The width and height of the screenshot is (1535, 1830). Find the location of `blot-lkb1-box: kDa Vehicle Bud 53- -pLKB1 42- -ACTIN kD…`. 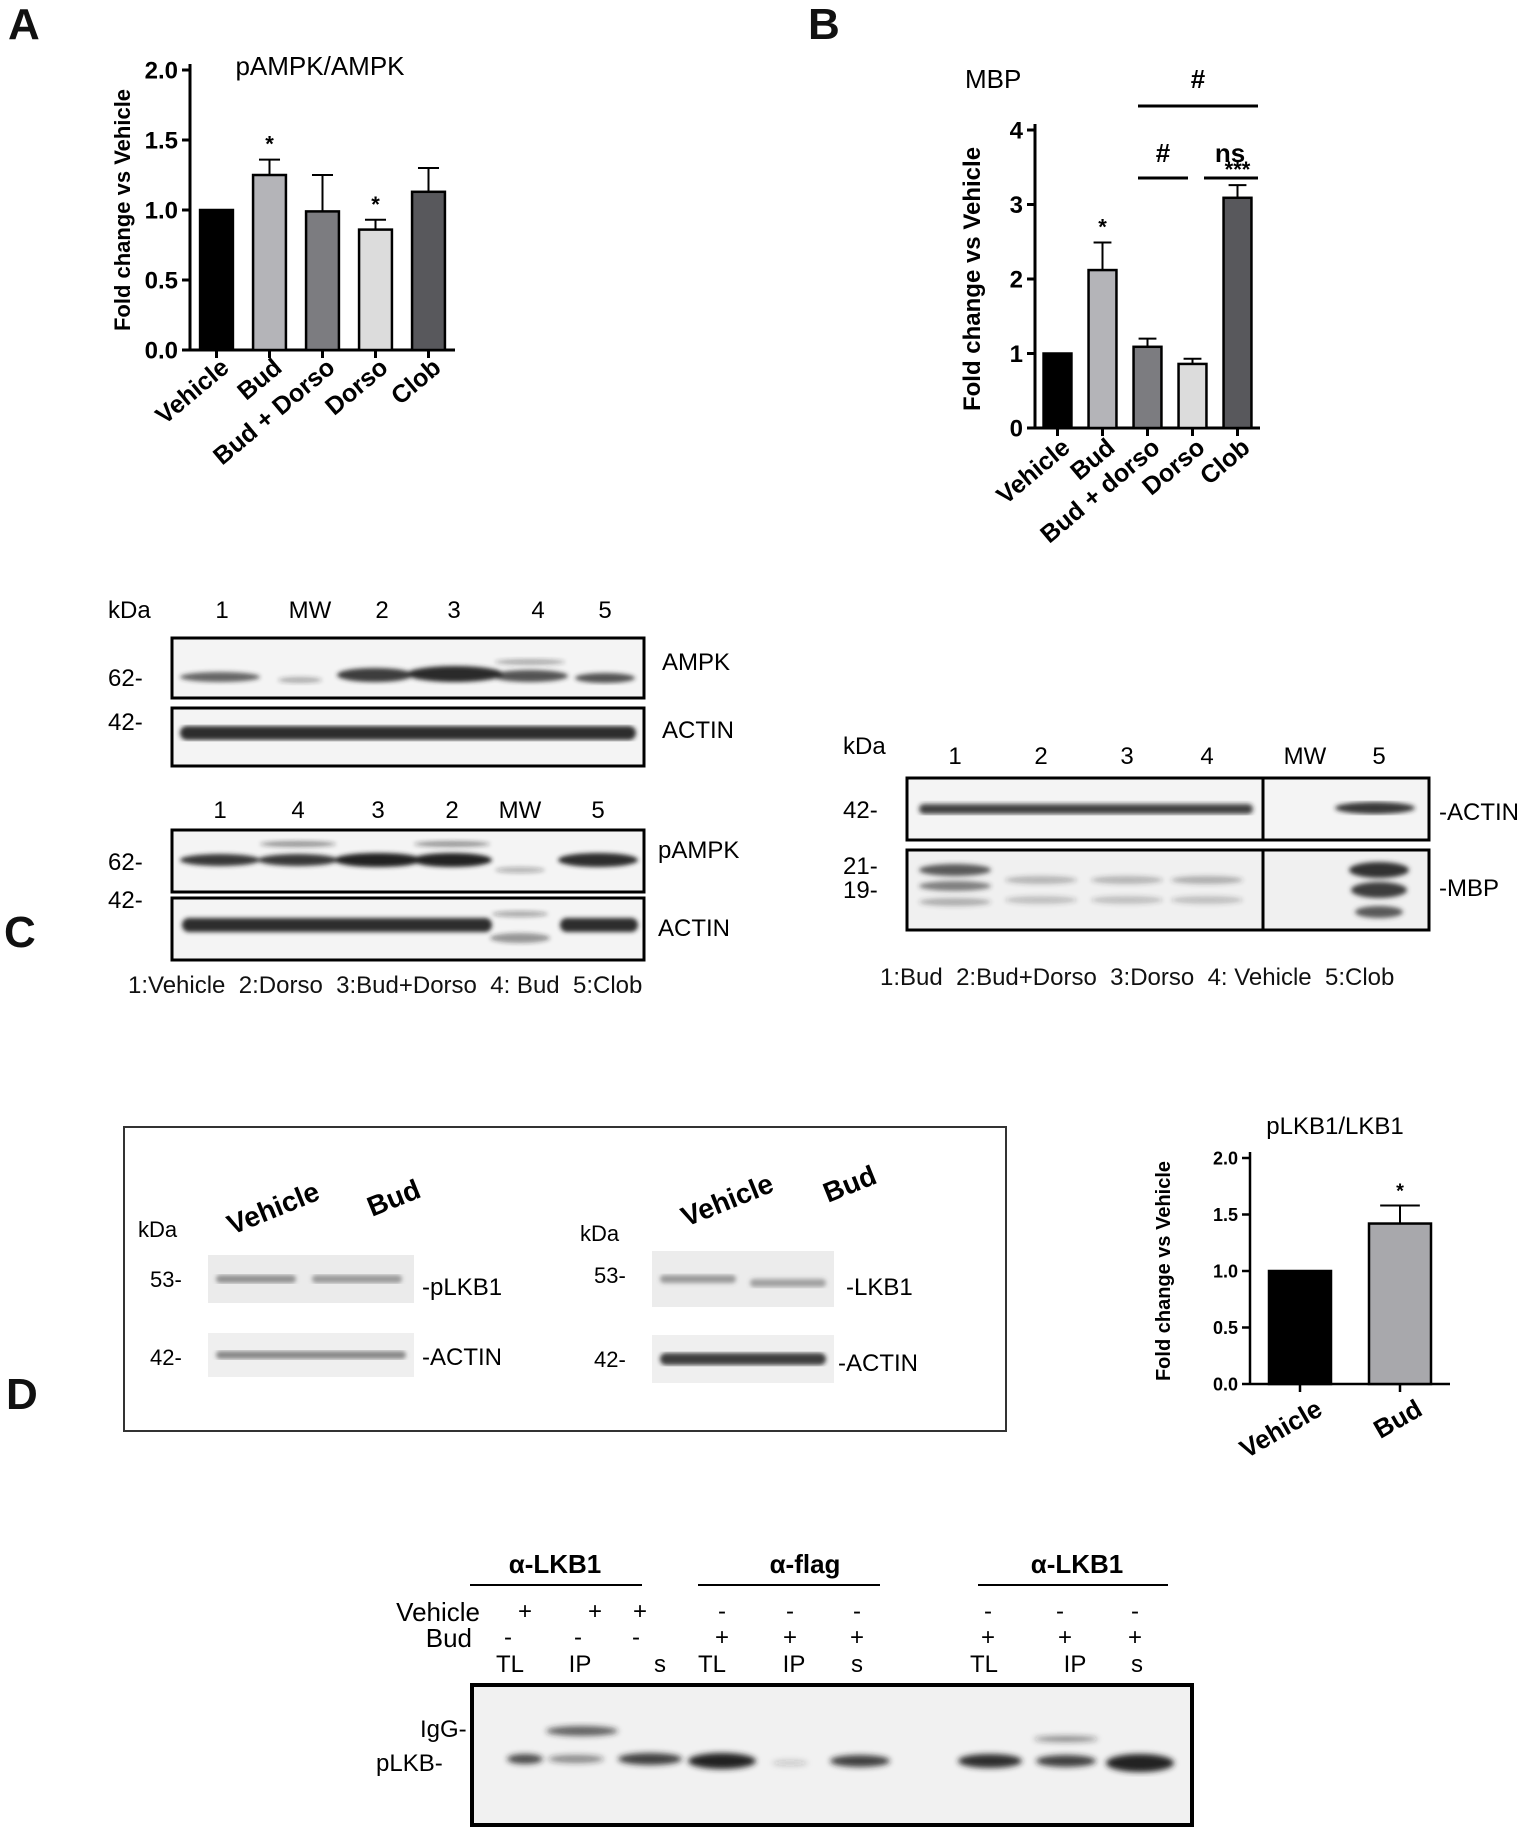

blot-lkb1-box: kDa Vehicle Bud 53- -pLKB1 42- -ACTIN kD… is located at coordinates (565, 1279).